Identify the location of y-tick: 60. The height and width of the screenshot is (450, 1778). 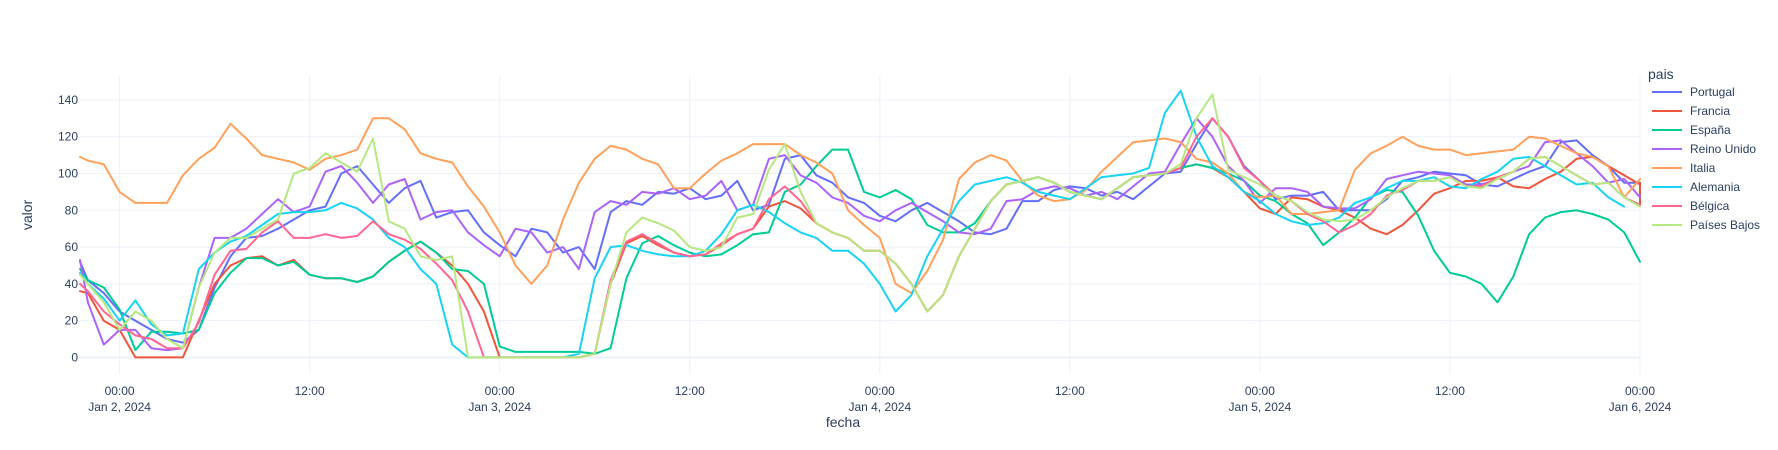
(72, 247).